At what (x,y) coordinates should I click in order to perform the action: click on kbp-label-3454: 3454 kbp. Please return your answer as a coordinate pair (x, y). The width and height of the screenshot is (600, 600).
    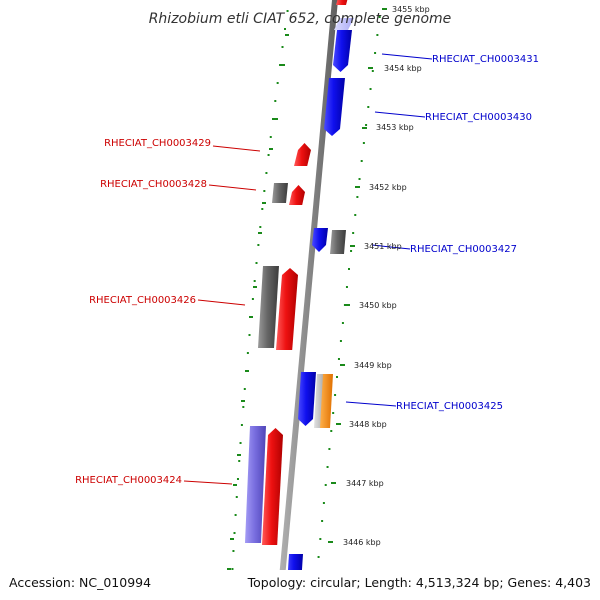
    Looking at the image, I should click on (403, 68).